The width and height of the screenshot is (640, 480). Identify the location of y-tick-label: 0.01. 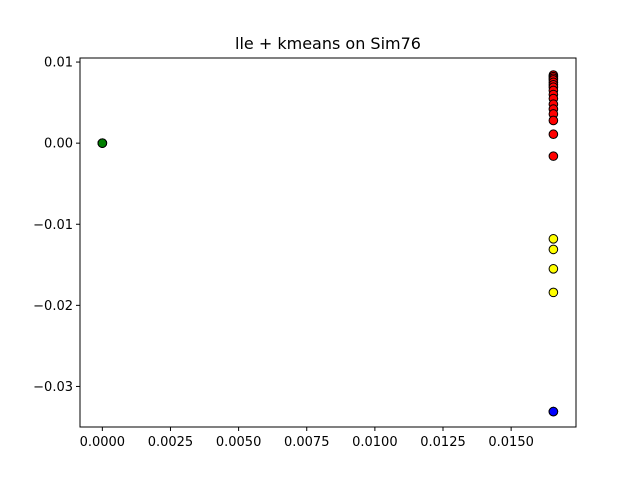
(58, 63).